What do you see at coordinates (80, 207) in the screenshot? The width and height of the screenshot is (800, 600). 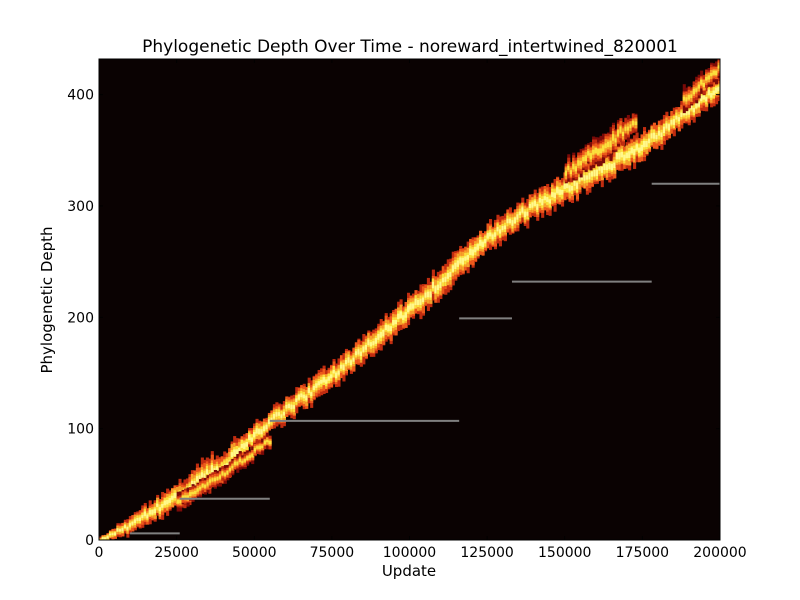 I see `y-tick-label: 300` at bounding box center [80, 207].